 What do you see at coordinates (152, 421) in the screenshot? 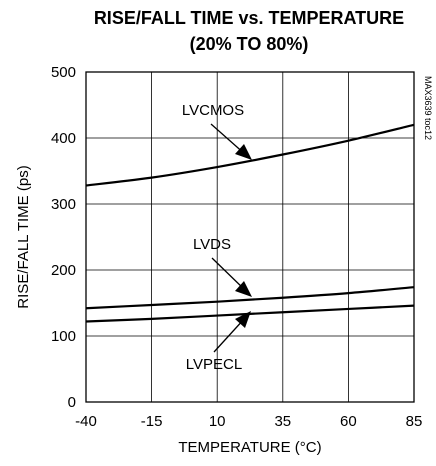
I see `x-tick-label: -15` at bounding box center [152, 421].